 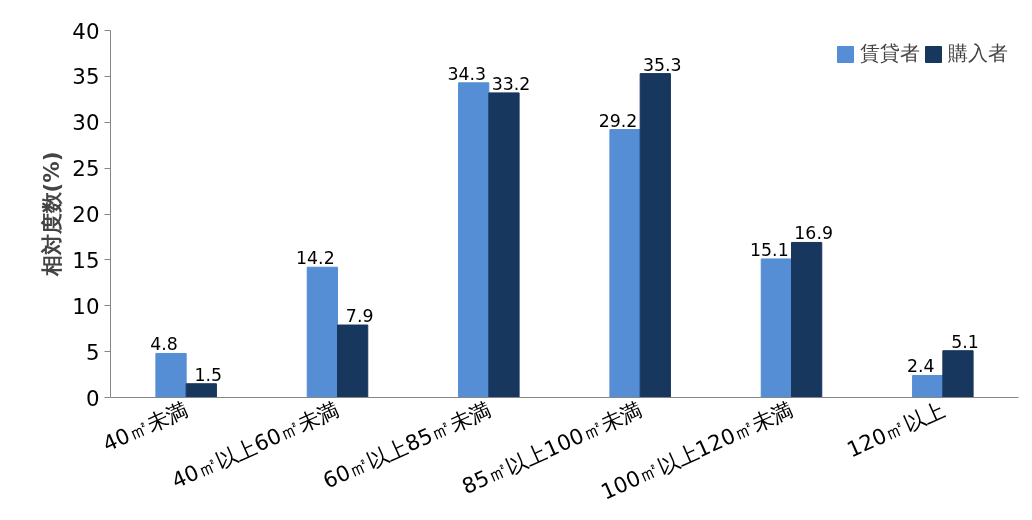 What do you see at coordinates (86, 77) in the screenshot?
I see `y-tick-label: 35` at bounding box center [86, 77].